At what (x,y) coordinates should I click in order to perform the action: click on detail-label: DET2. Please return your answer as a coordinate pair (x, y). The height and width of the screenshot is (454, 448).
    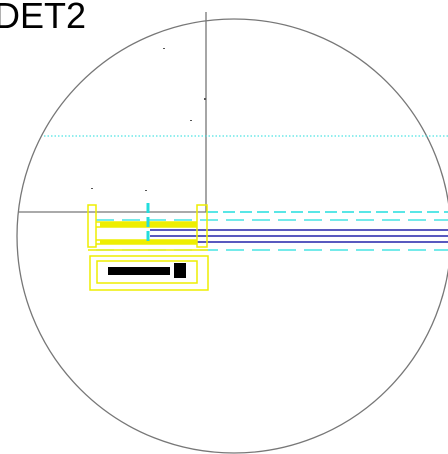
    Looking at the image, I should click on (43, 18).